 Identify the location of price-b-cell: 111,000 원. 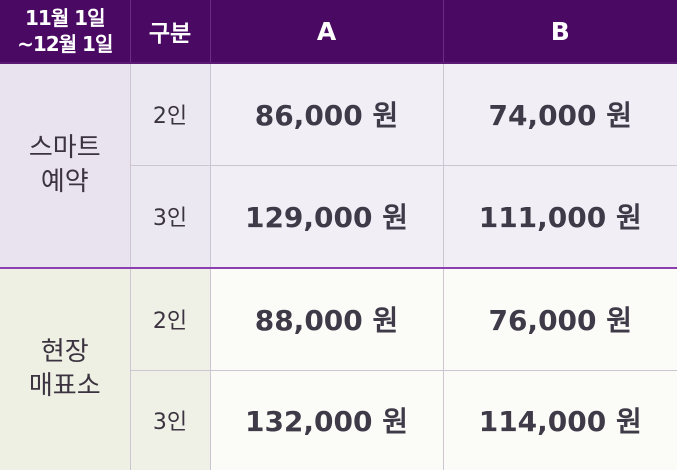
(560, 217).